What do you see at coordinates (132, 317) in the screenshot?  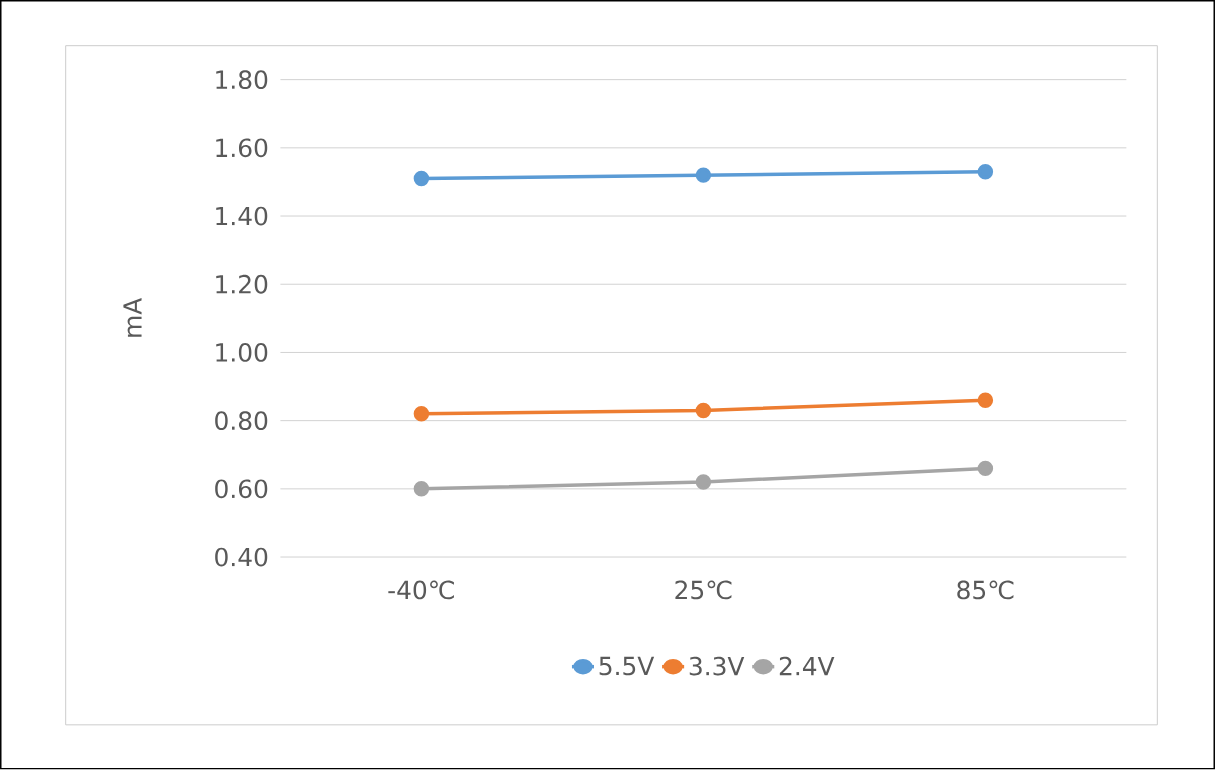 I see `y-axis-title: mA` at bounding box center [132, 317].